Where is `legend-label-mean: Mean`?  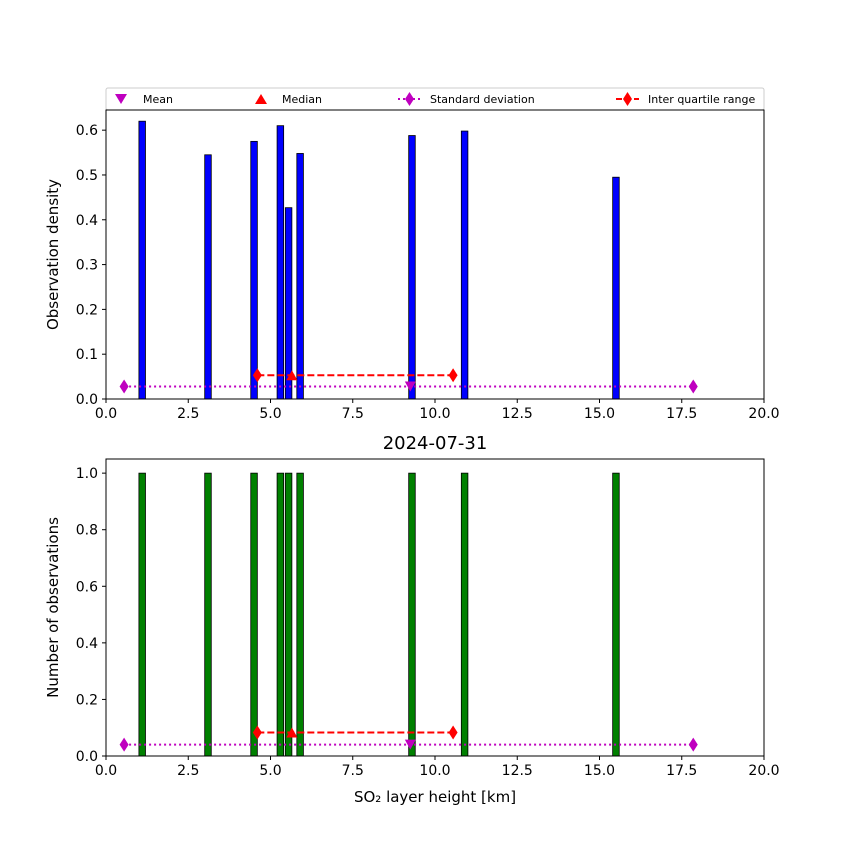
legend-label-mean: Mean is located at coordinates (158, 99).